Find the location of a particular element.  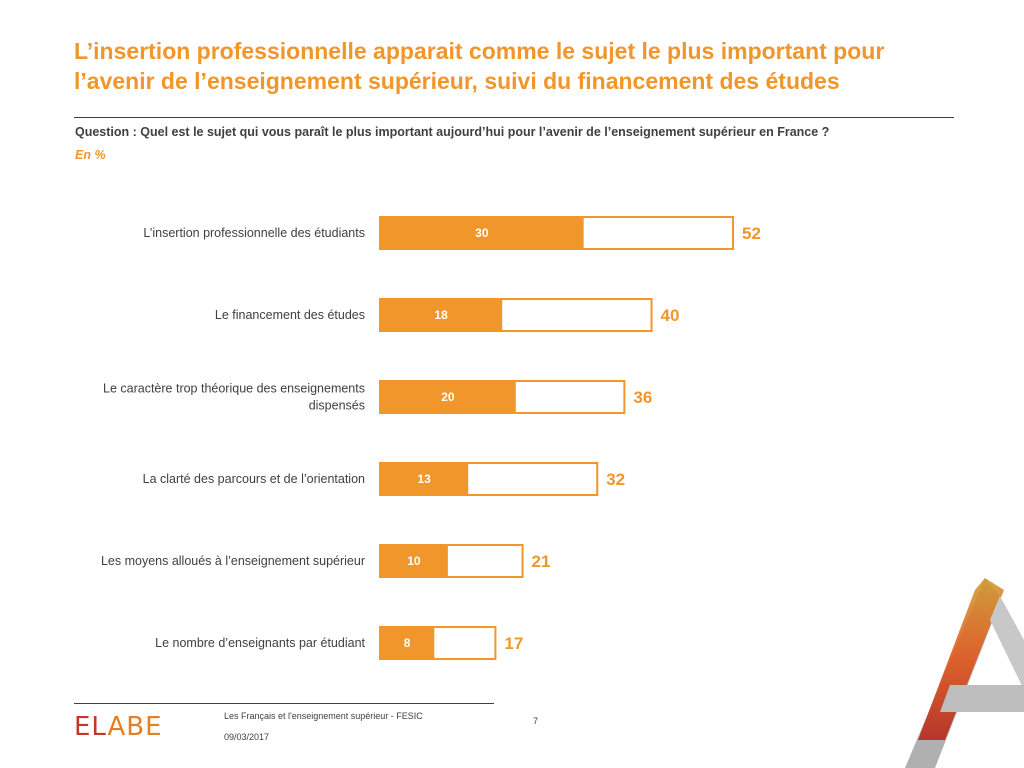

value-label-first-choice: 13 is located at coordinates (424, 479).